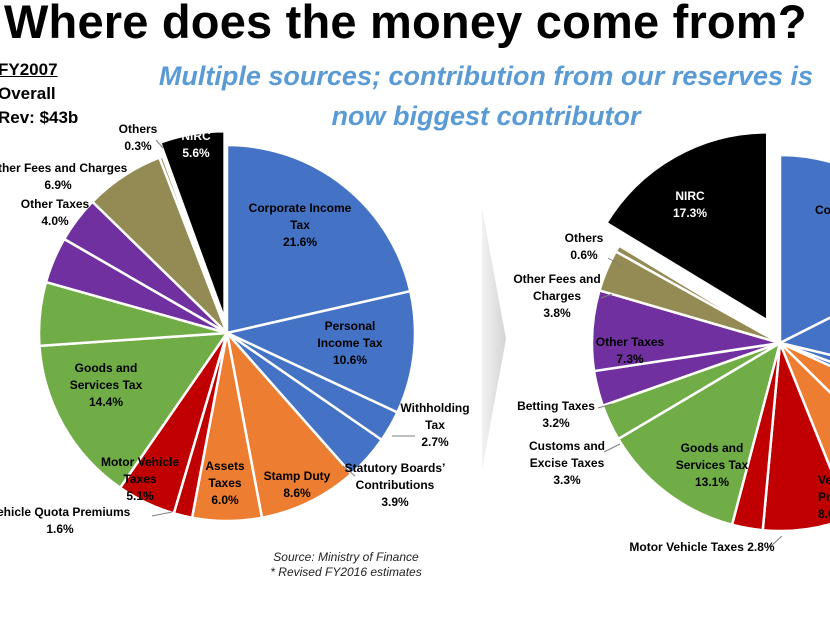  I want to click on left-label-corporate-income-tax: Corporate Income Tax 21.6%, so click(300, 225).